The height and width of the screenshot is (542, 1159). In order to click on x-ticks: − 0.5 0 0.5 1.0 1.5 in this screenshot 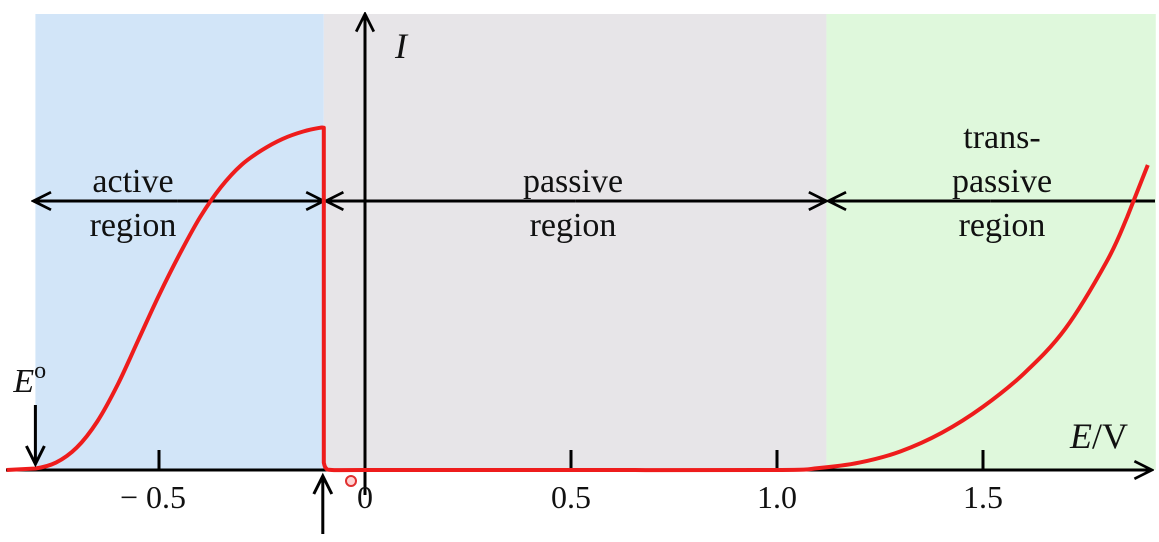, I will do `click(561, 482)`.